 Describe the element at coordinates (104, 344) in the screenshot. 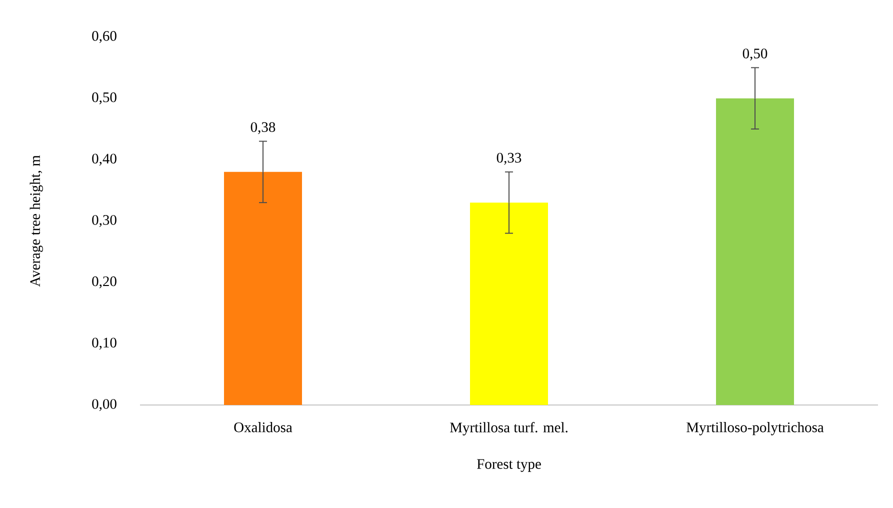

I see `y-tick-label: 0,10` at that location.